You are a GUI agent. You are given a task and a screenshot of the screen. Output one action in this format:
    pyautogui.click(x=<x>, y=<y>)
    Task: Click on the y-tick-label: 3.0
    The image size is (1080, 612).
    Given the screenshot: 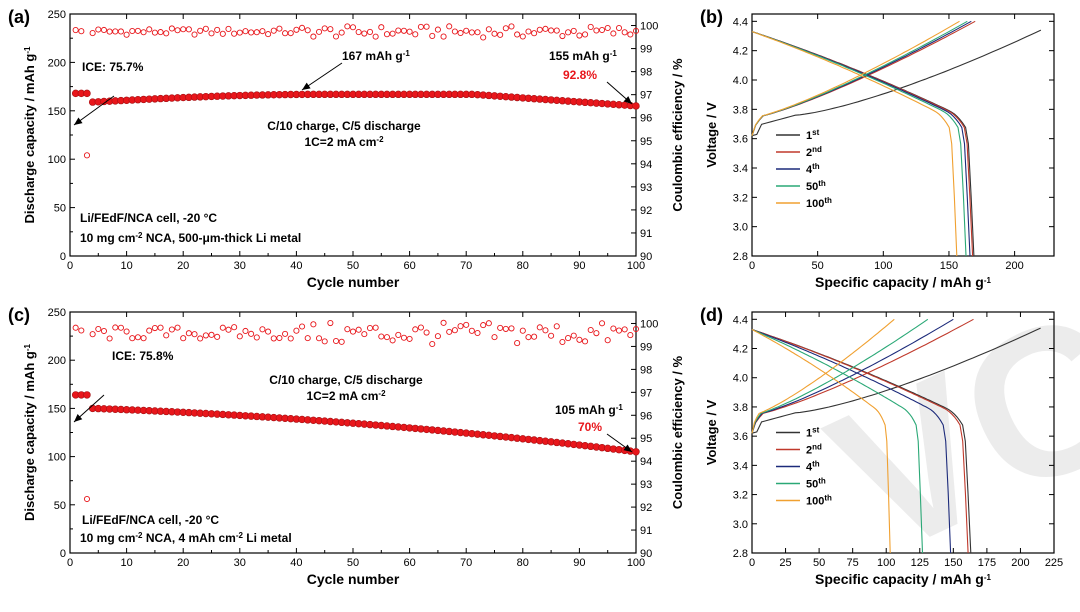 What is the action you would take?
    pyautogui.click(x=740, y=228)
    